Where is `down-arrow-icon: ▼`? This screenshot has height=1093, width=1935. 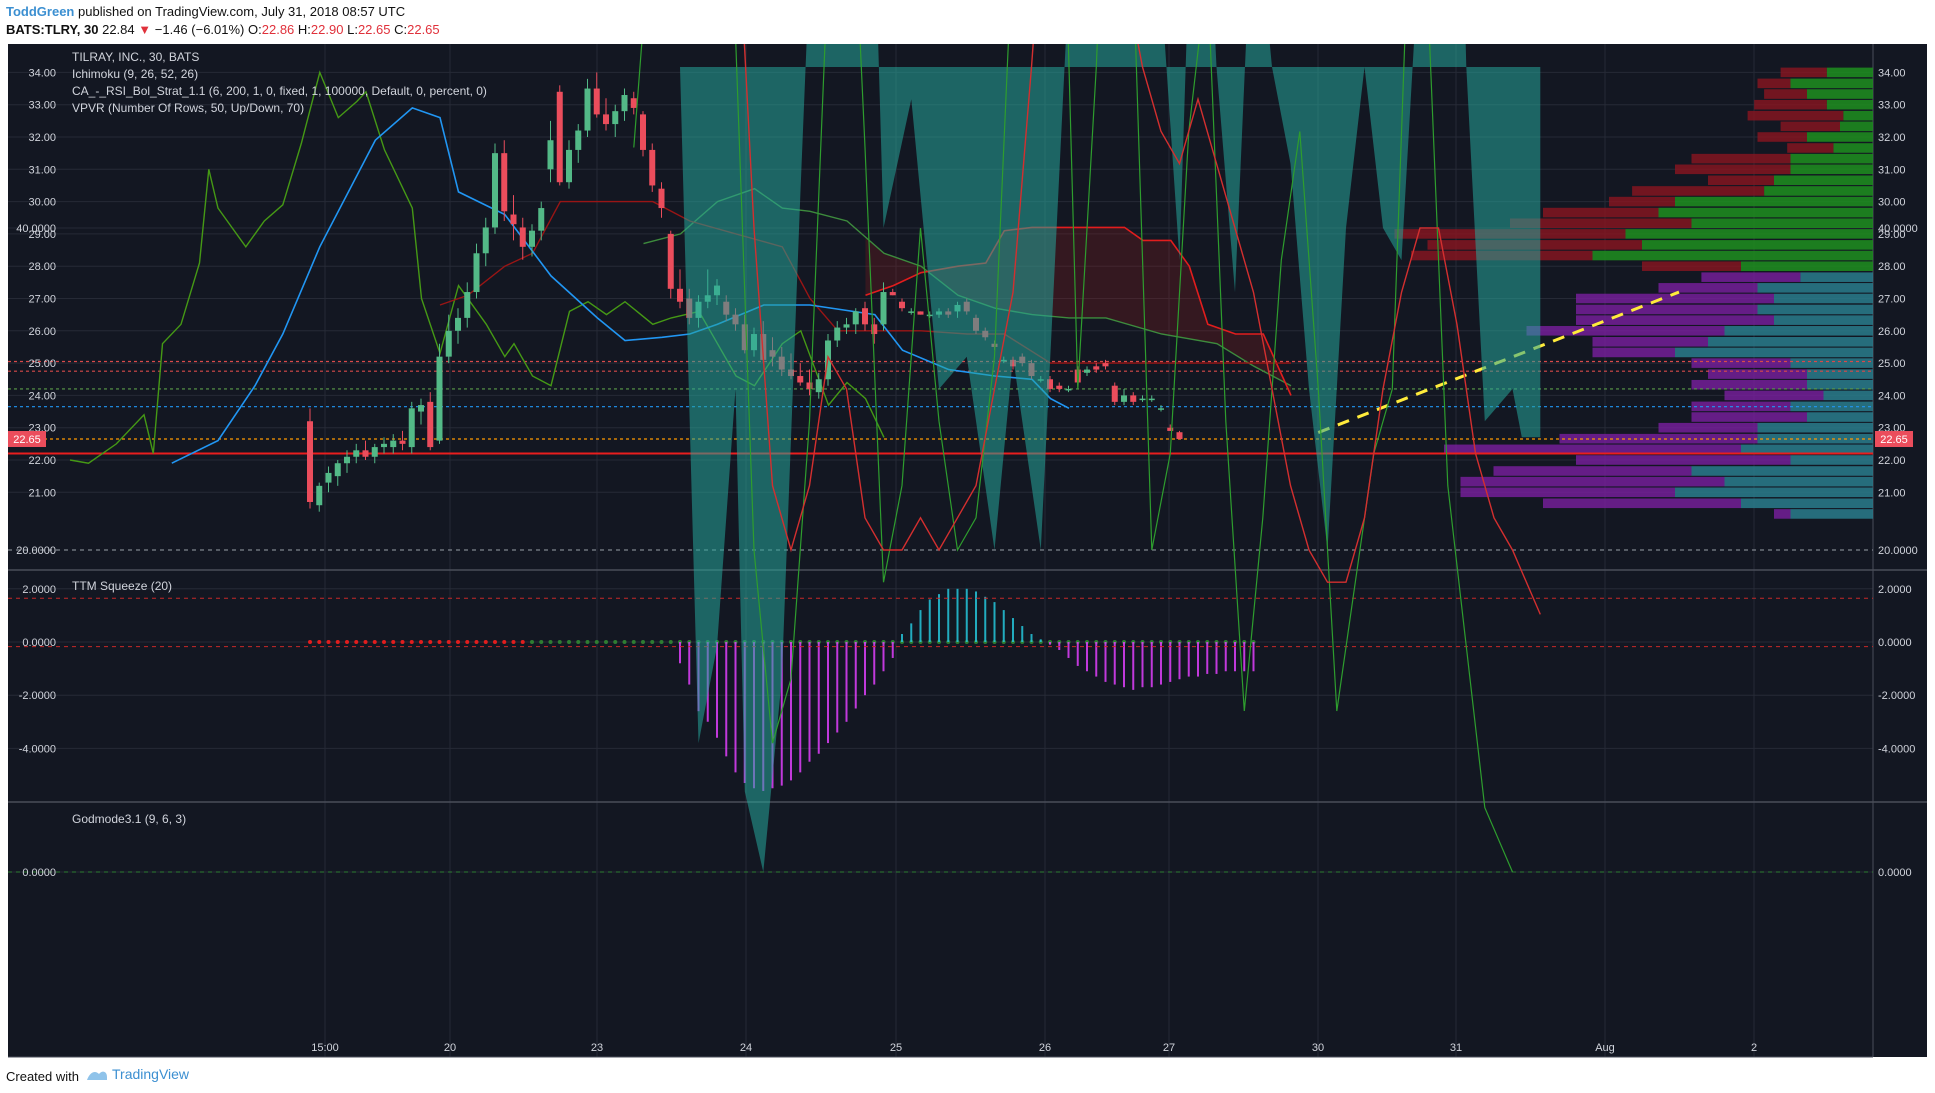
down-arrow-icon: ▼ is located at coordinates (145, 29).